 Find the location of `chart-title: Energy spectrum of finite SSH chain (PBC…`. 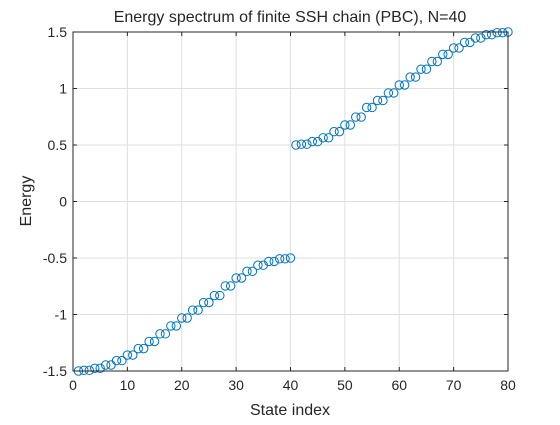

chart-title: Energy spectrum of finite SSH chain (PBC… is located at coordinates (290, 17).